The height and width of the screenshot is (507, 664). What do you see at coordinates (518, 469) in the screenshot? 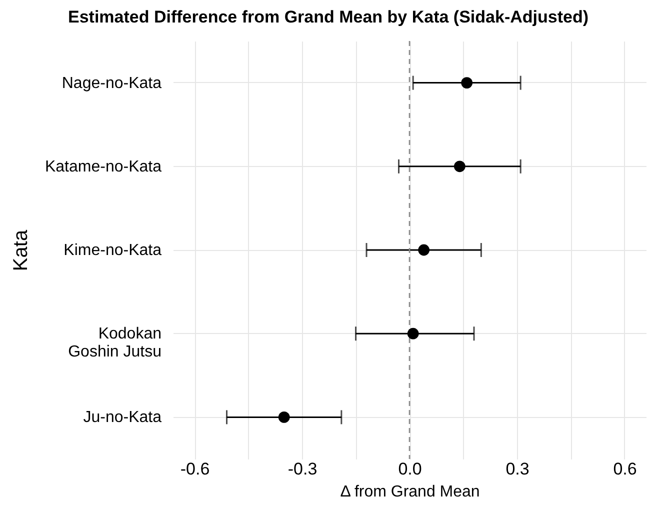
I see `x-tick-label: 0.3` at bounding box center [518, 469].